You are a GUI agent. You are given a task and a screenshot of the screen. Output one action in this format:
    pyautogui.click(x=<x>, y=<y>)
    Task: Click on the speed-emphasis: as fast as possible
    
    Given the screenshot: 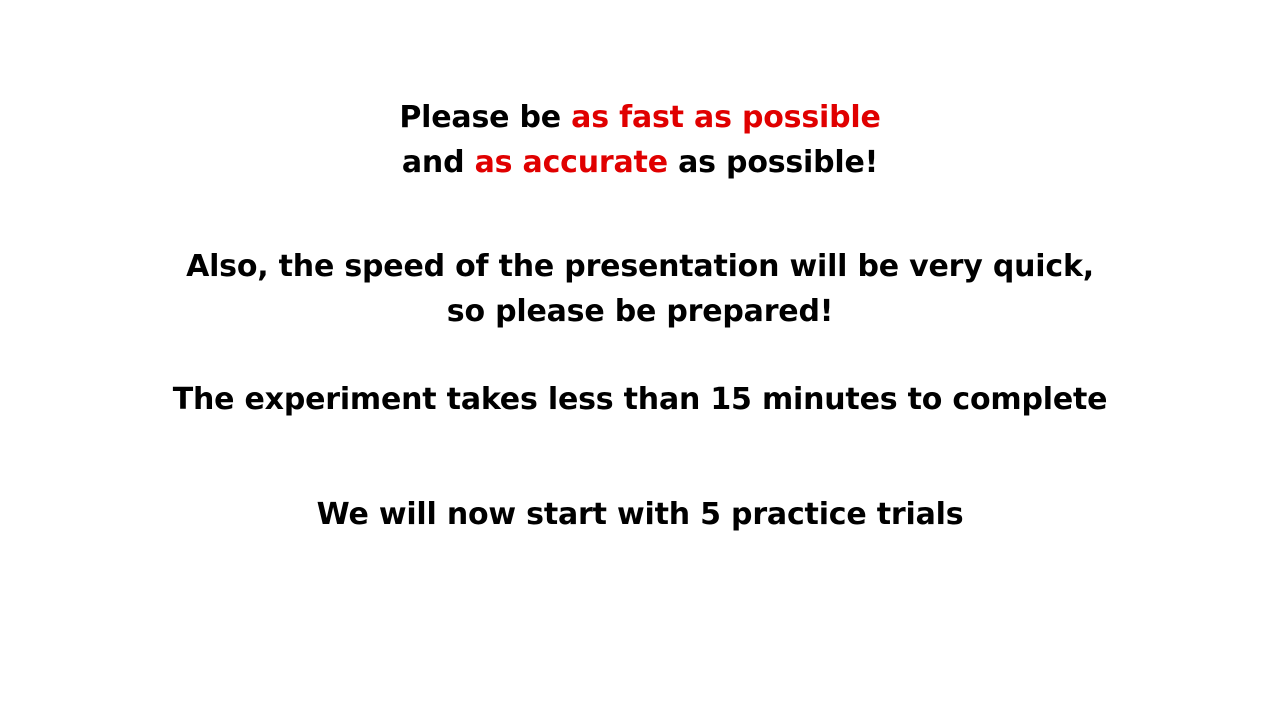 What is the action you would take?
    pyautogui.click(x=726, y=117)
    